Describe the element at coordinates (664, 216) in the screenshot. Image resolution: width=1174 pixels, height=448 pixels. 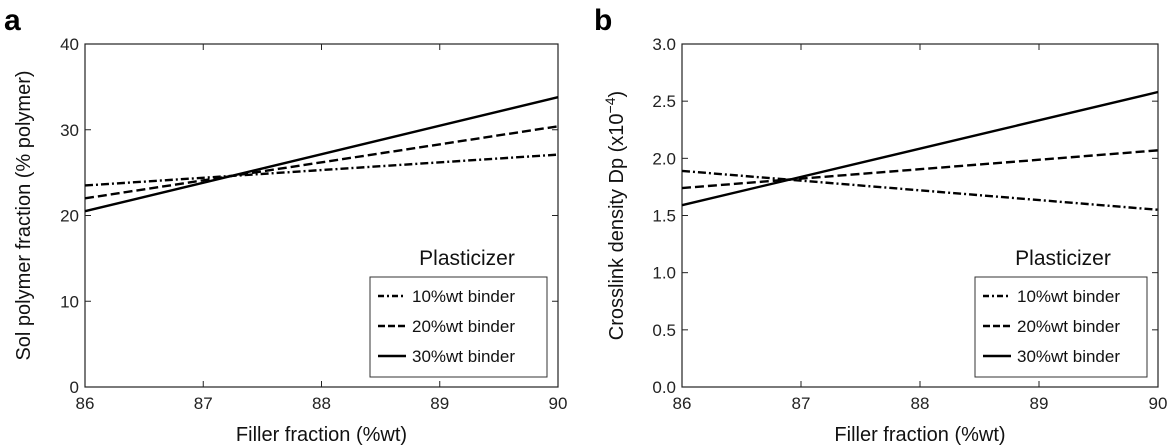
I see `y-tick-label: 1.5` at that location.